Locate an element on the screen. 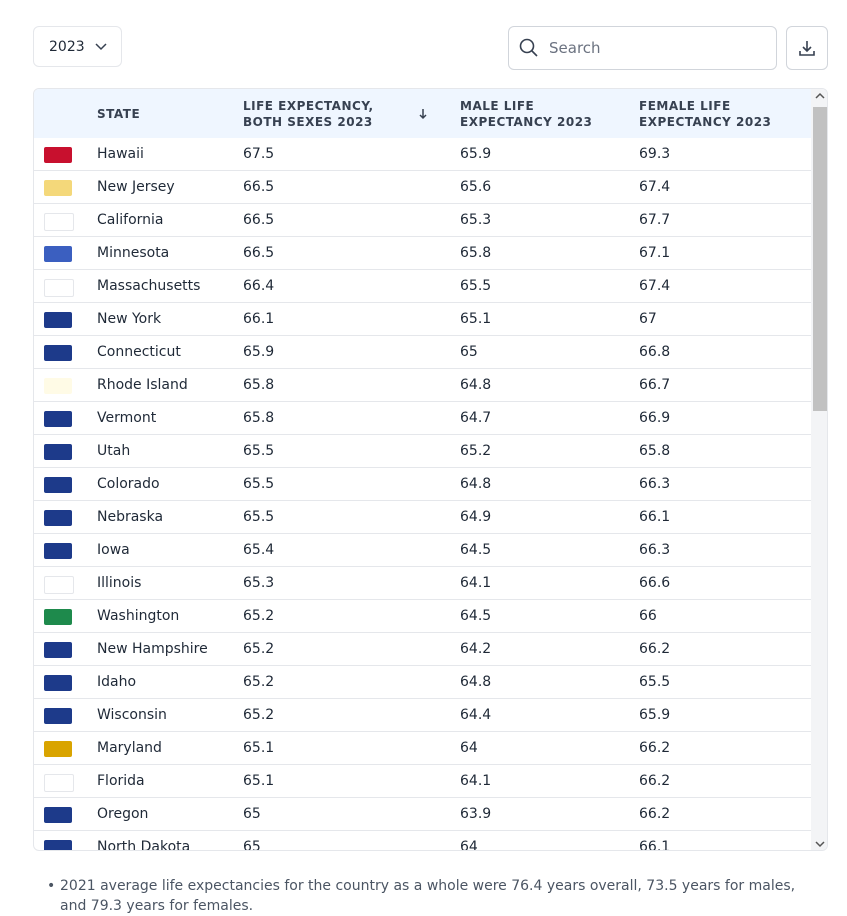 This screenshot has width=847, height=916. state-cell: Washington is located at coordinates (138, 616).